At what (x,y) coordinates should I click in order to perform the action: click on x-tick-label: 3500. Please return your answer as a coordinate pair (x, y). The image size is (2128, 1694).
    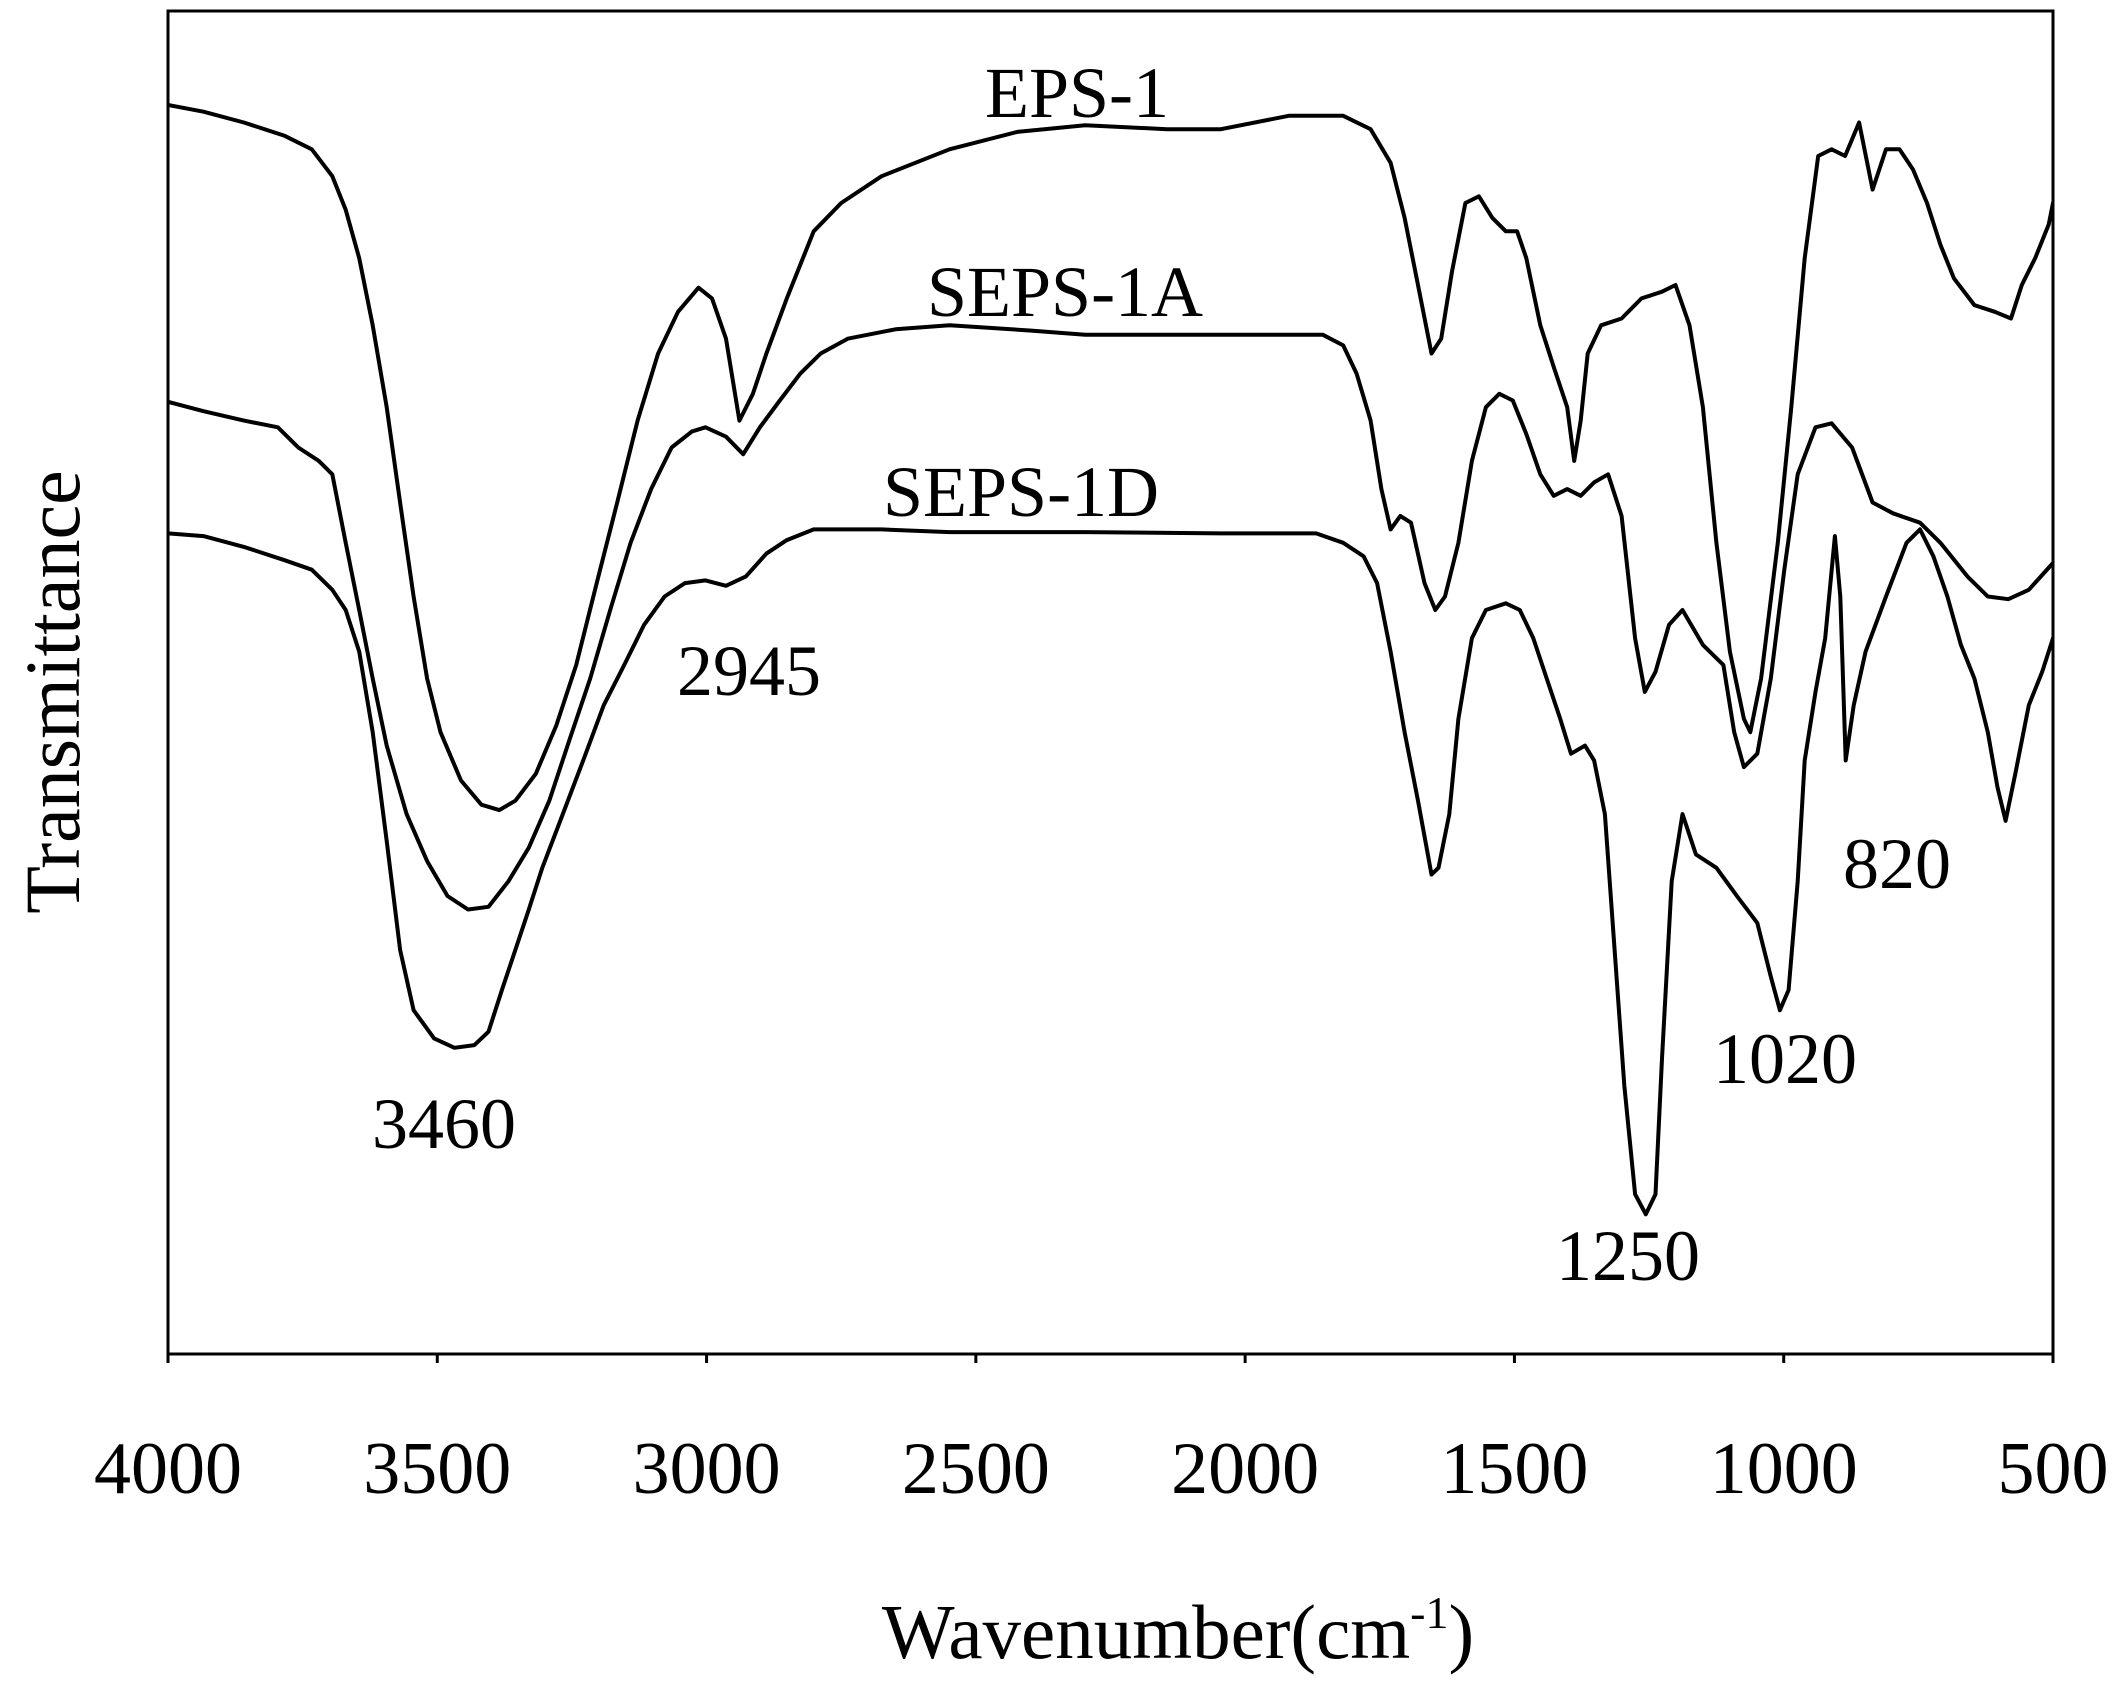
    Looking at the image, I should click on (437, 1469).